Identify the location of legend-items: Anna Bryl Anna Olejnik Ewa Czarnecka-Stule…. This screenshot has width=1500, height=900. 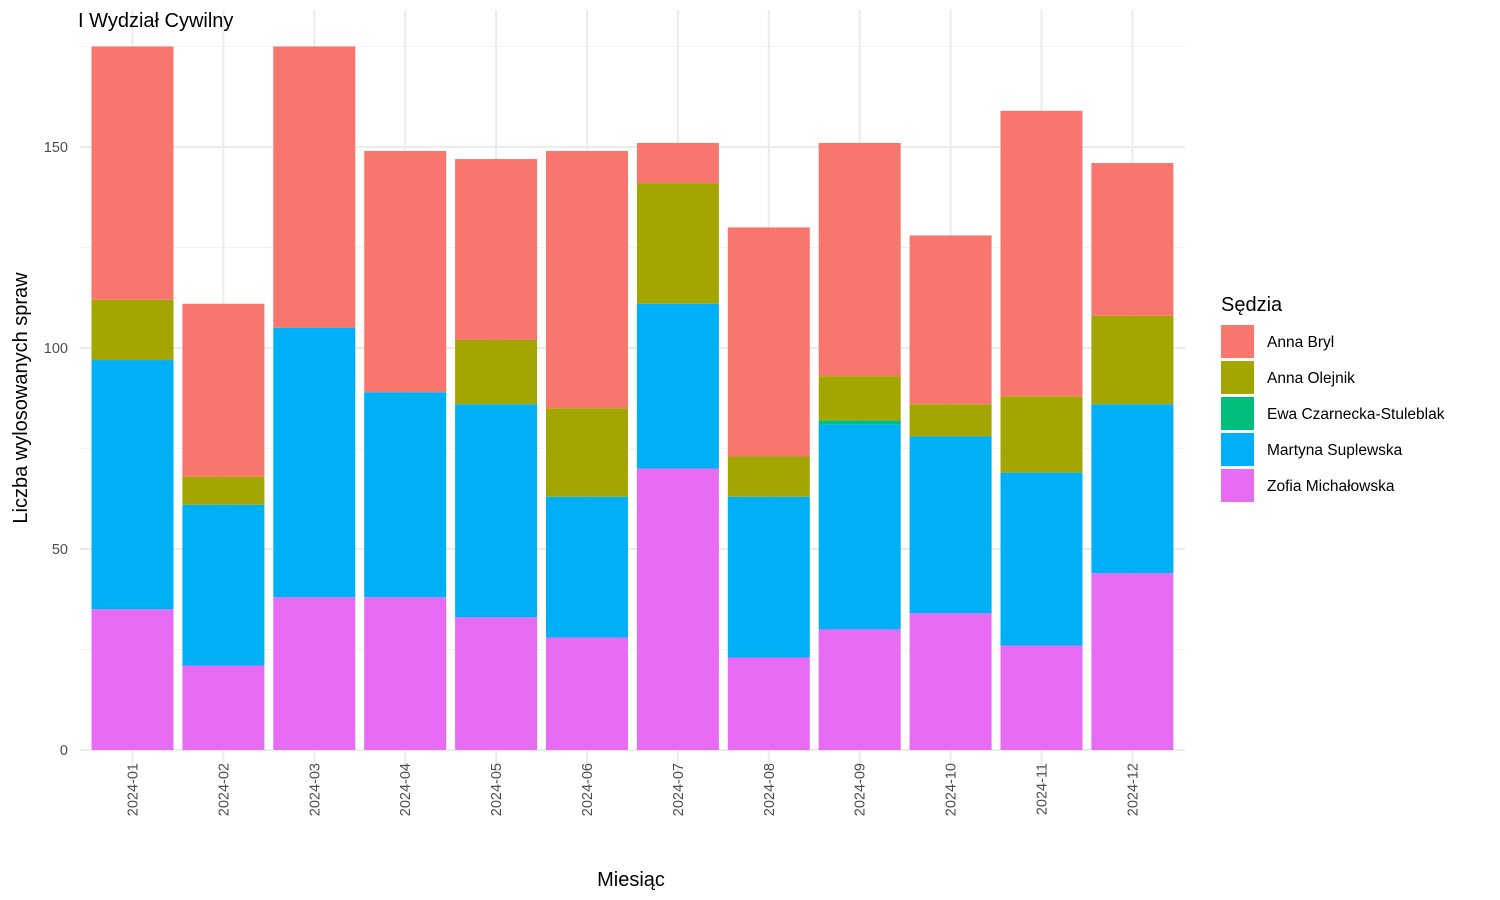
(1333, 413).